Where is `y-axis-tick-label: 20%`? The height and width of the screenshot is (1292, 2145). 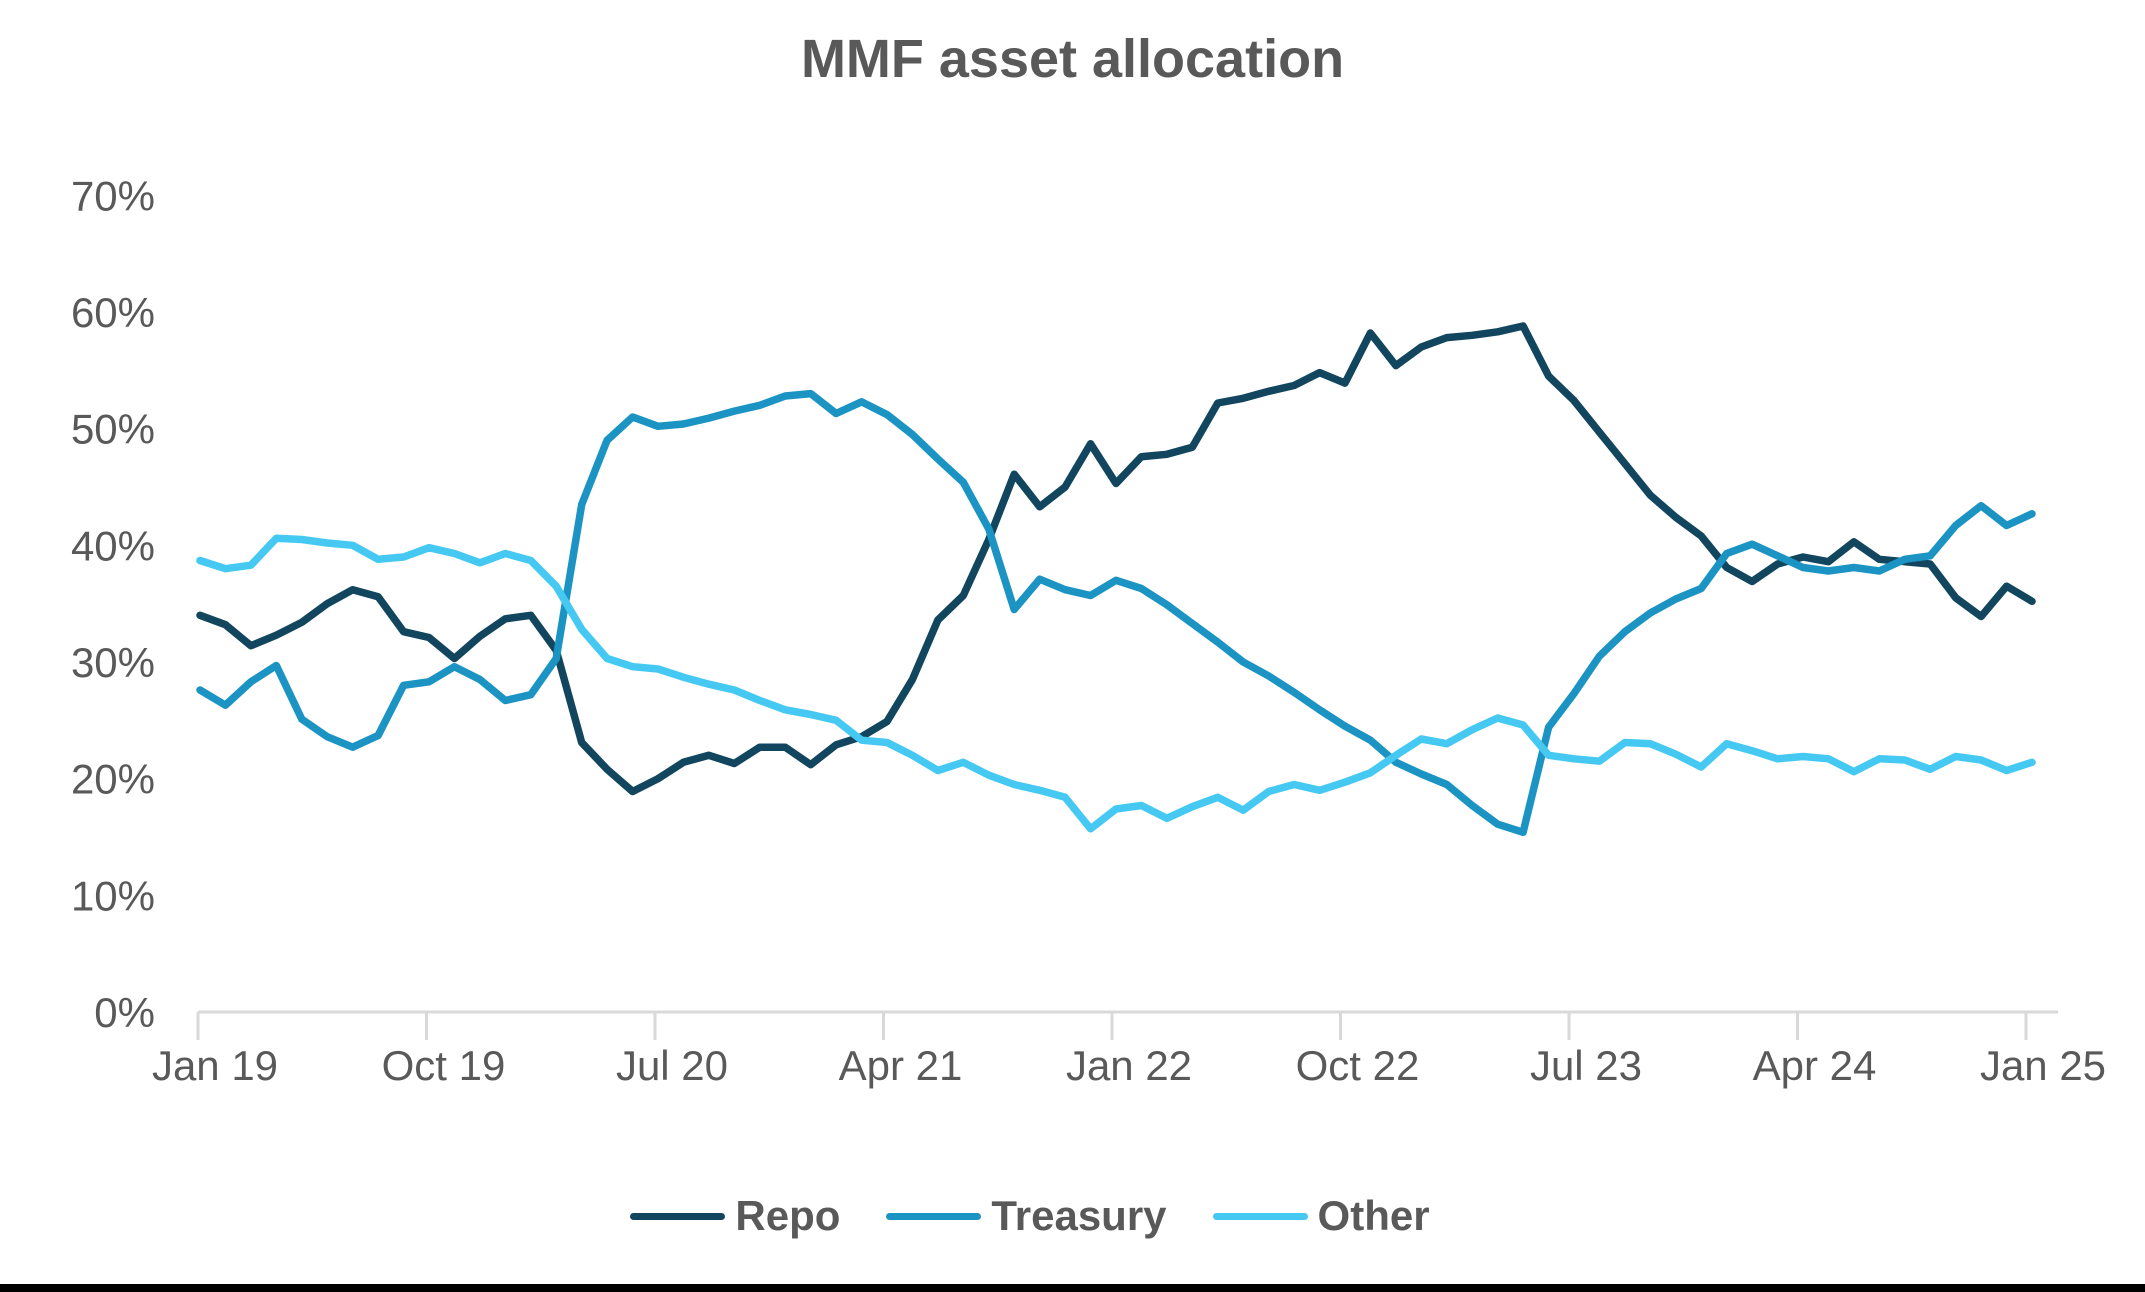 y-axis-tick-label: 20% is located at coordinates (113, 779).